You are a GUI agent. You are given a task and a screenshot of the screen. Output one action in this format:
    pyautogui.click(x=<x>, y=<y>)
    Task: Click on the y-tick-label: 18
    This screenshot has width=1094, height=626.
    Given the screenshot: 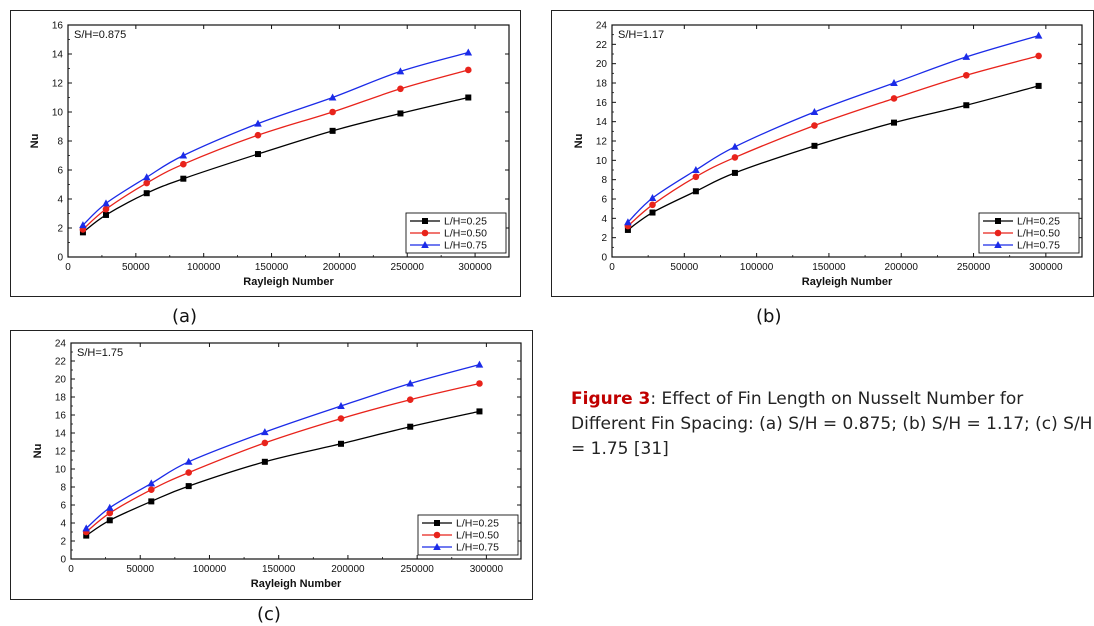 What is the action you would take?
    pyautogui.click(x=602, y=84)
    